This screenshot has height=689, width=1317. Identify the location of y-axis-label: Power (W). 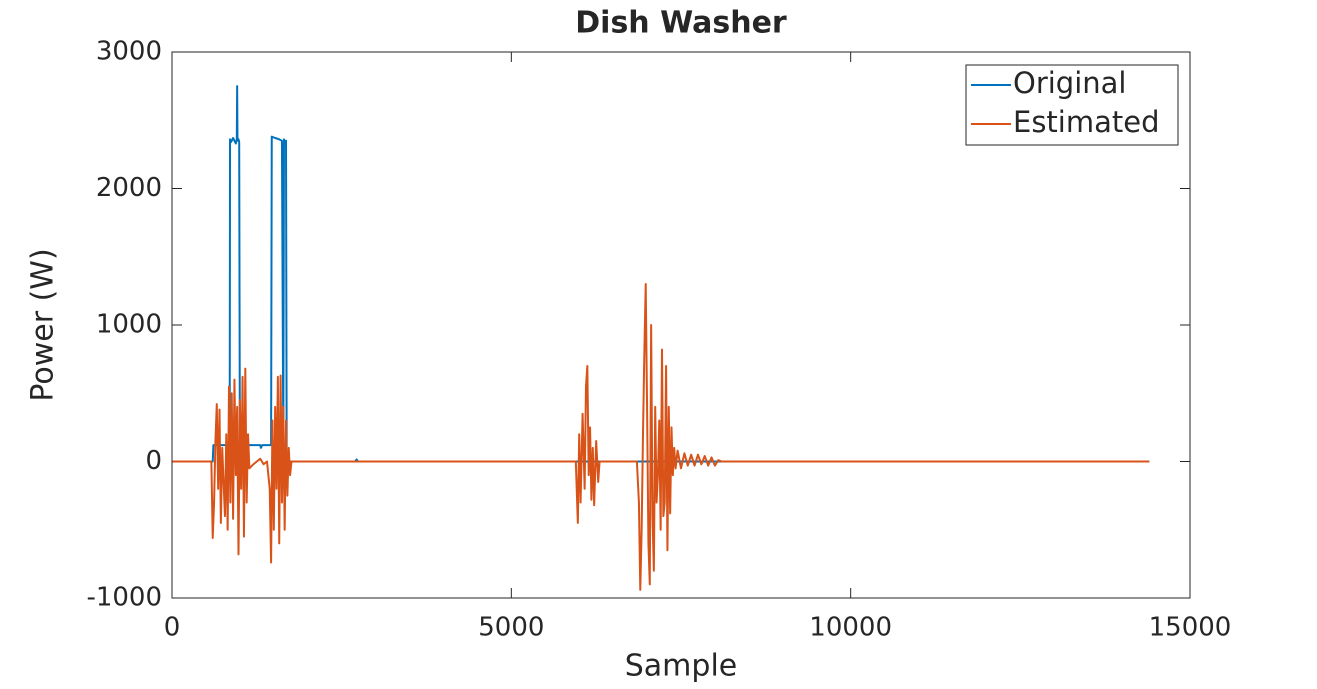
(43, 324).